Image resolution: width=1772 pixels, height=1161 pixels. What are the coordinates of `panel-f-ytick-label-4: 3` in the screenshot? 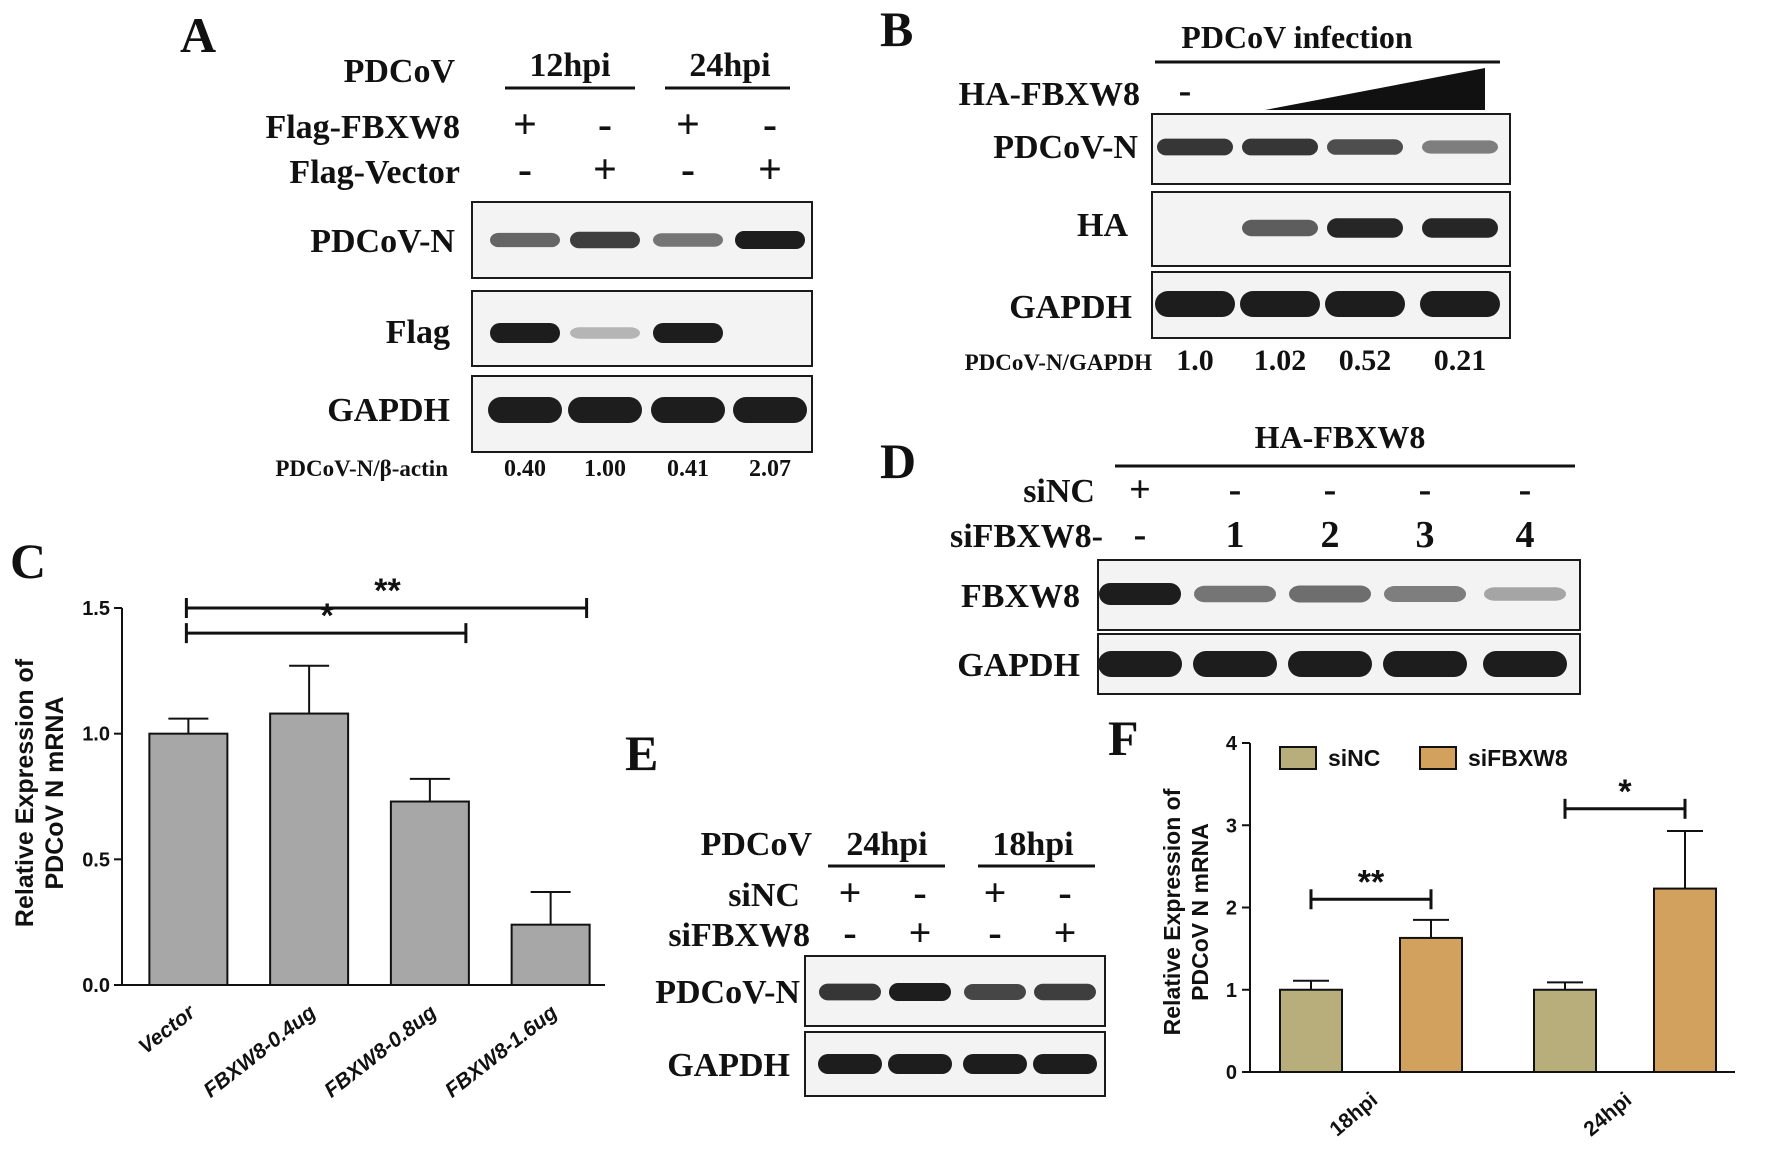 It's located at (1231, 826).